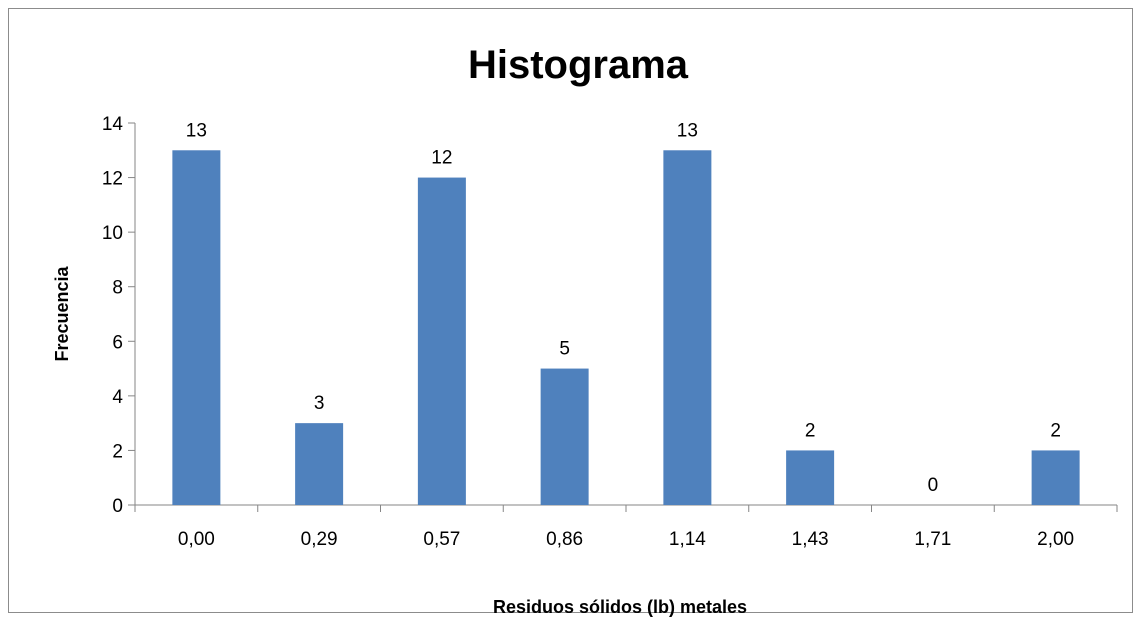  Describe the element at coordinates (112, 233) in the screenshot. I see `y-tick-label: 10` at that location.